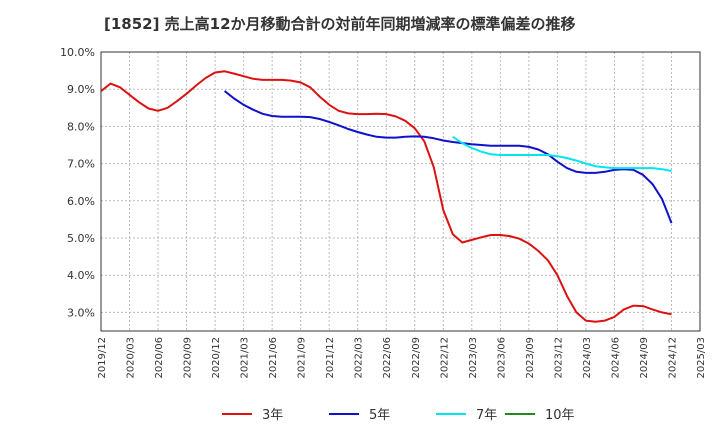 The image size is (720, 440). Describe the element at coordinates (340, 24) in the screenshot. I see `chart-title: [1852] 売上高12か月移動合計の対前年同期増減率の標準偏差の推移` at that location.